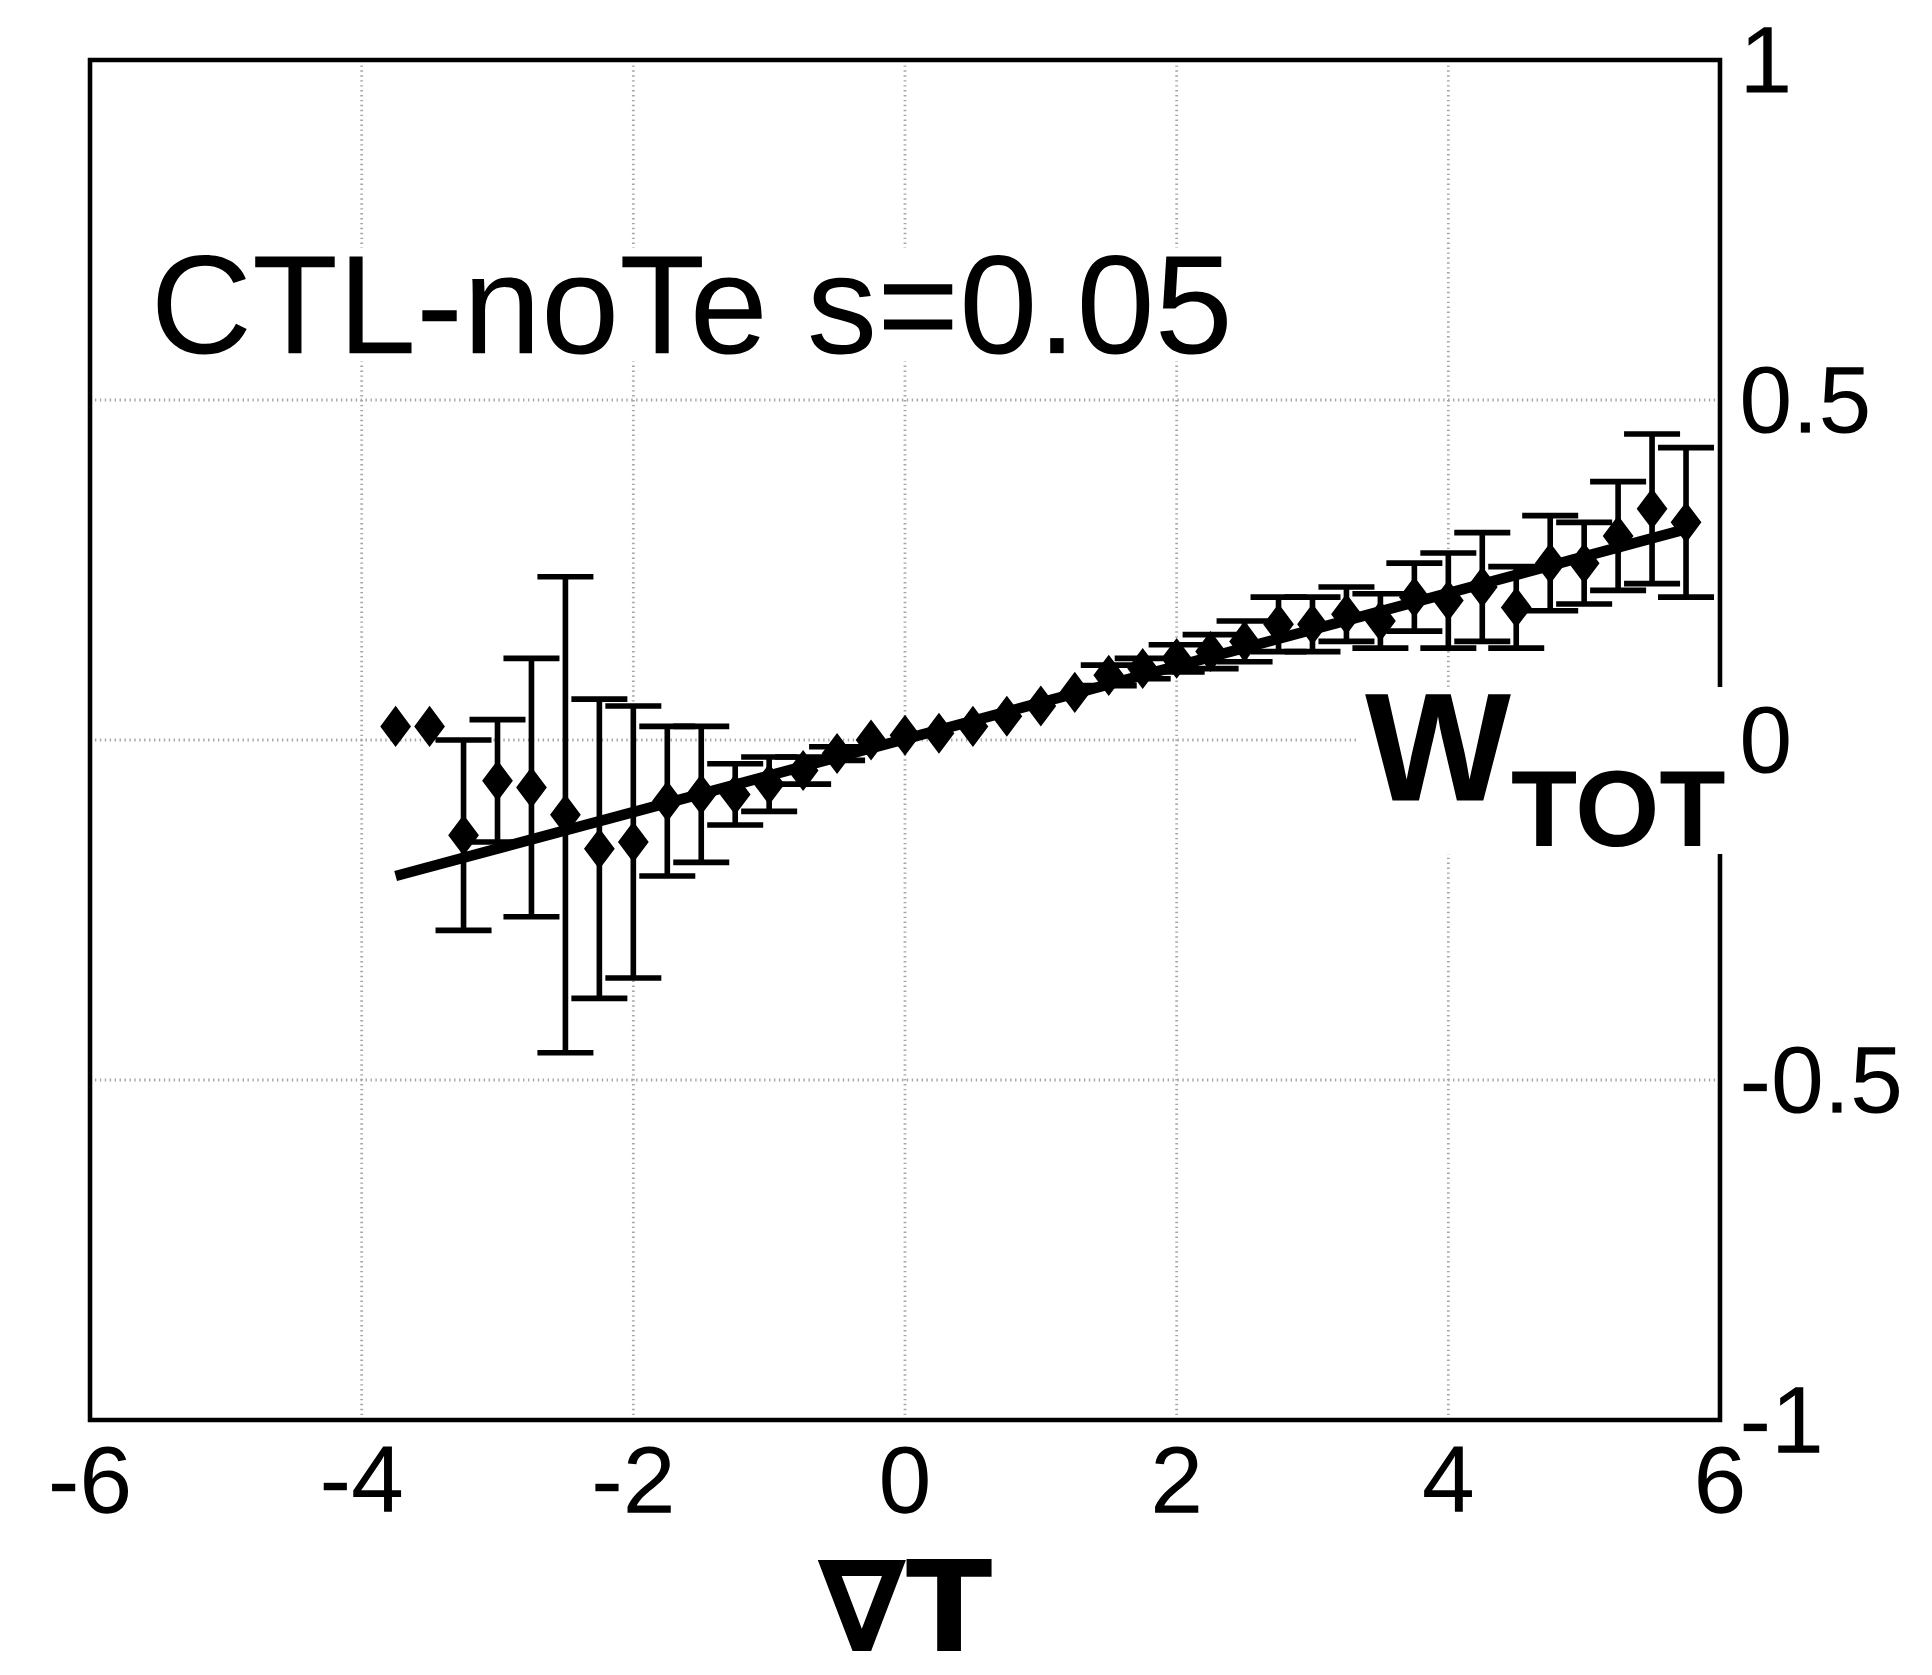  What do you see at coordinates (904, 1605) in the screenshot?
I see `x-axis-title: ∇T` at bounding box center [904, 1605].